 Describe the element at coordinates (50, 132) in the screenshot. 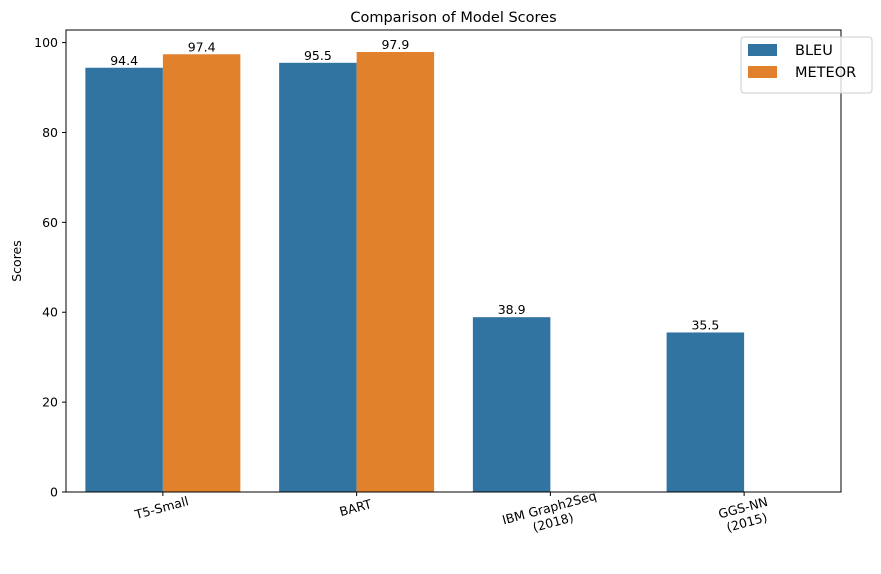

I see `y-tick-label: 80` at that location.